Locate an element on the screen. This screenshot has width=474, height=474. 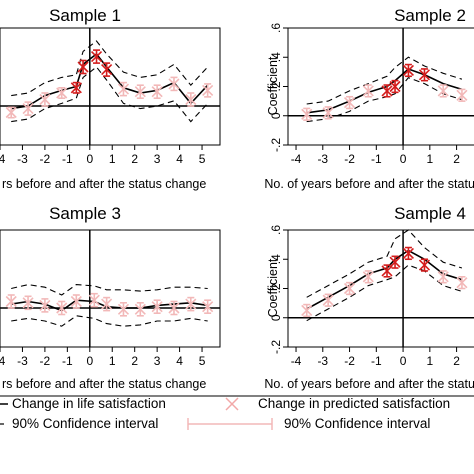
panel-1-plot: -4 -3 -2 -1 0 1 2 3 4 5 is located at coordinates (110, 97).